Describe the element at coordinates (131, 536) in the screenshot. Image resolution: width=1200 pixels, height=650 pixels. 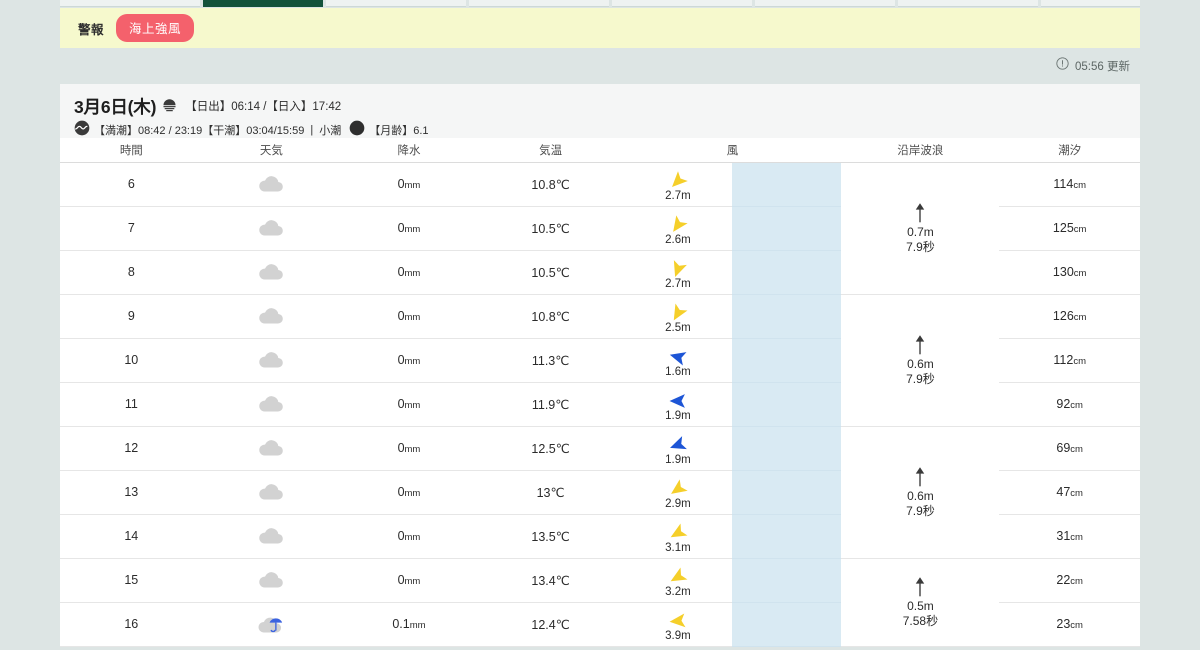
I see `cell-time: 14` at that location.